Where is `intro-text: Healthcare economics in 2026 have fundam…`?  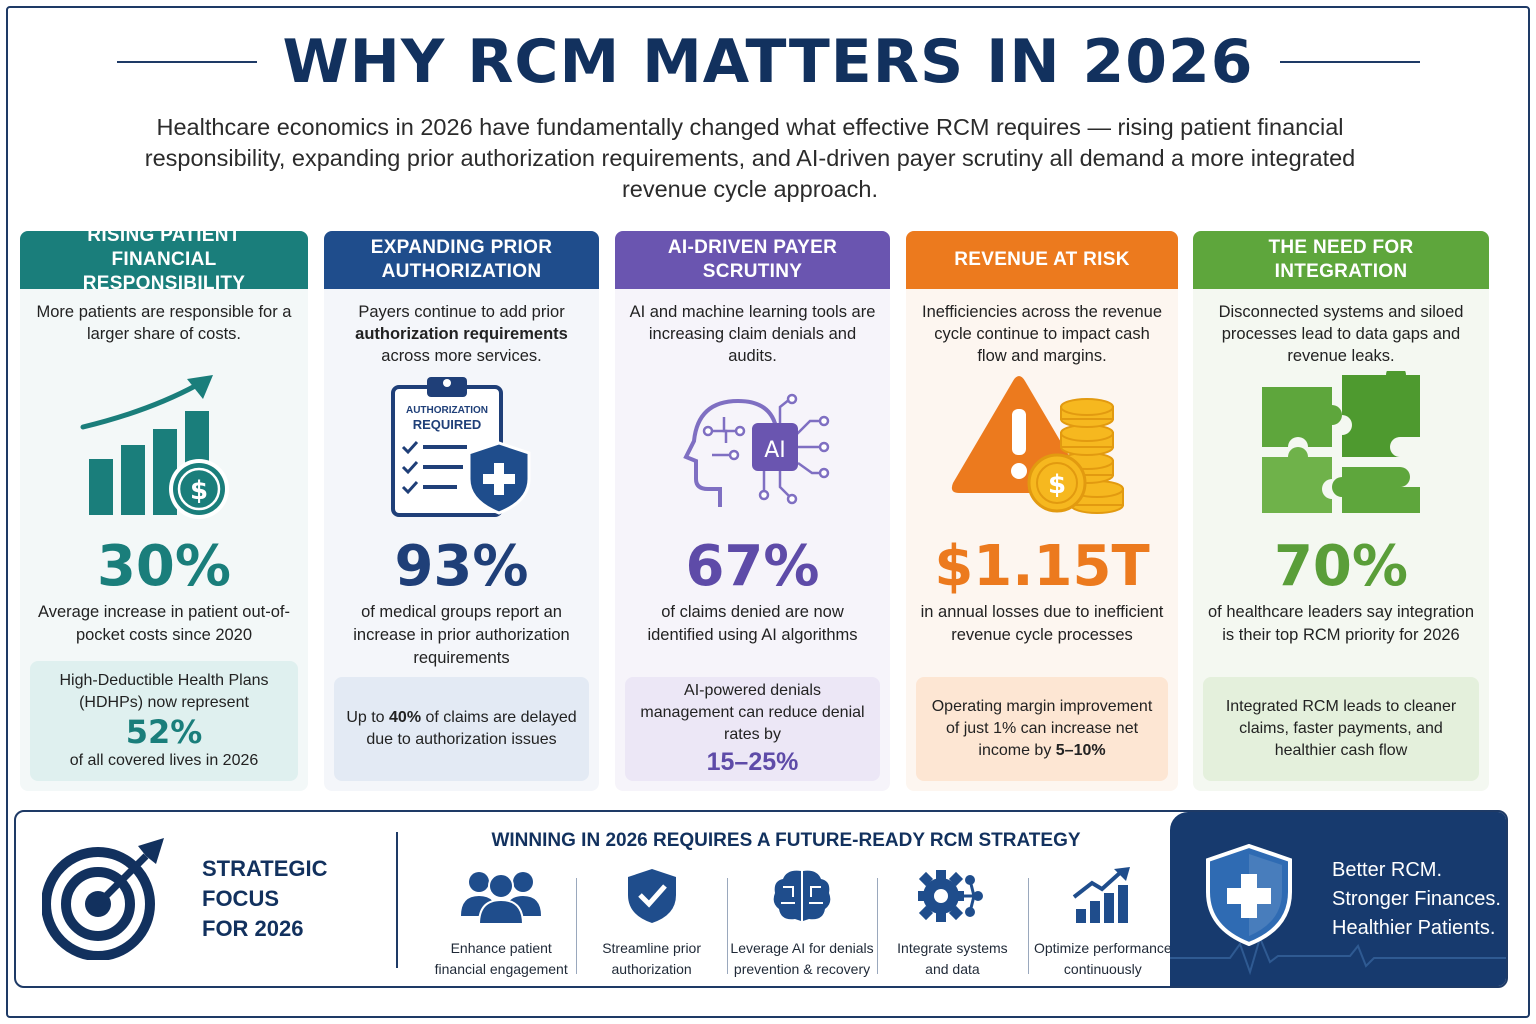
intro-text: Healthcare economics in 2026 have fundam… is located at coordinates (750, 158).